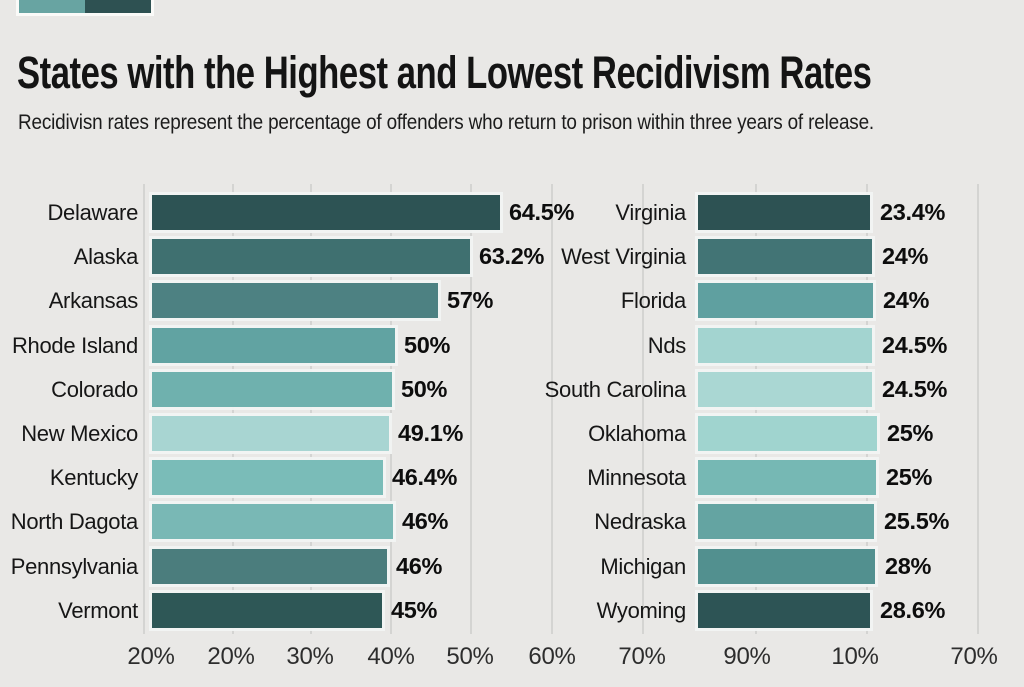 The height and width of the screenshot is (687, 1024). I want to click on state-label: Kentucky, so click(93, 477).